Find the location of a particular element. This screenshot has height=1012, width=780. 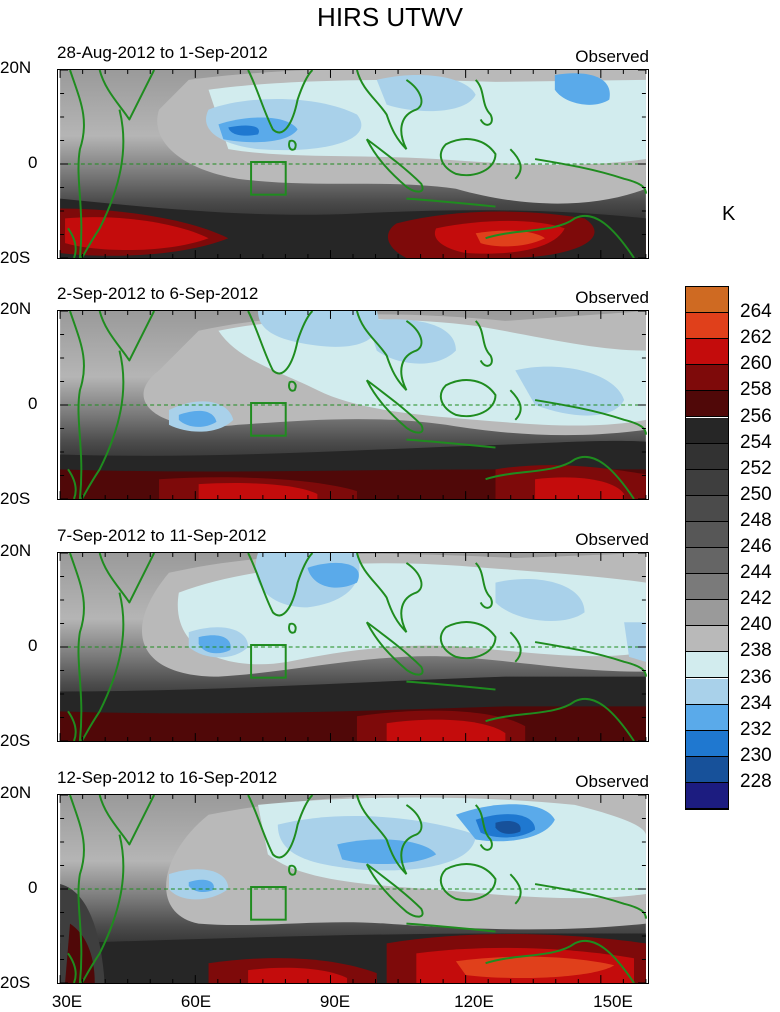

colorbar-tick-label: 252 is located at coordinates (756, 468).